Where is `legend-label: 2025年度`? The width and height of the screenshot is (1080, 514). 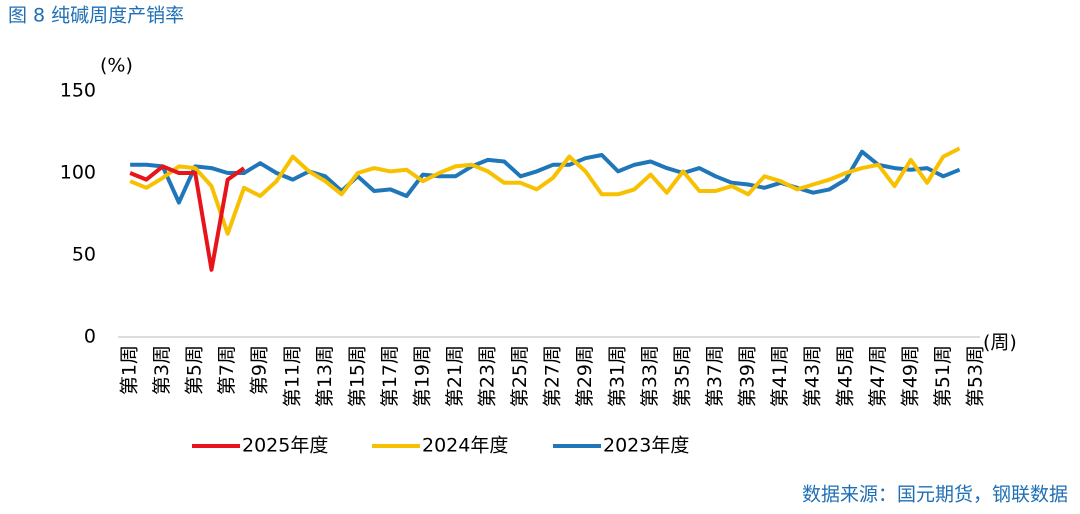
legend-label: 2025年度 is located at coordinates (285, 446).